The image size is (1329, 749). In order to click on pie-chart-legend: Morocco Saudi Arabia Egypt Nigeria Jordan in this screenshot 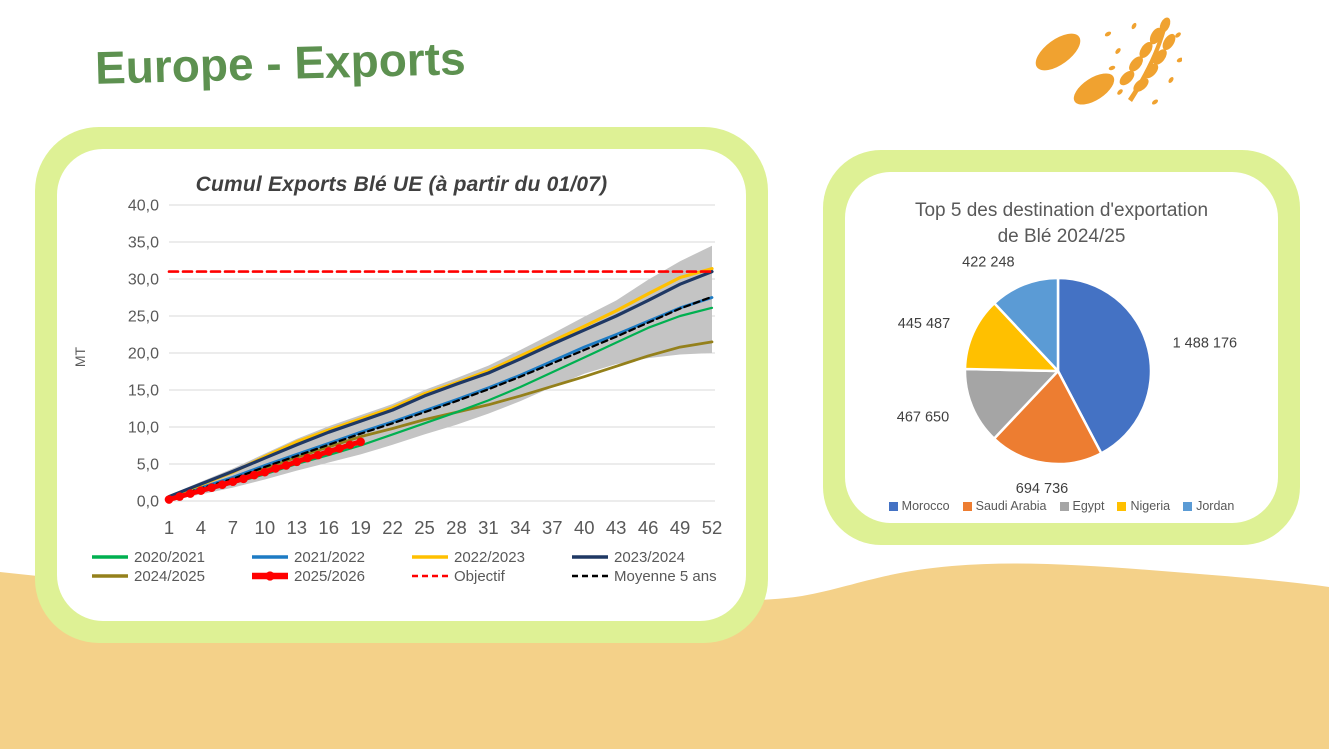, I will do `click(1061, 506)`.